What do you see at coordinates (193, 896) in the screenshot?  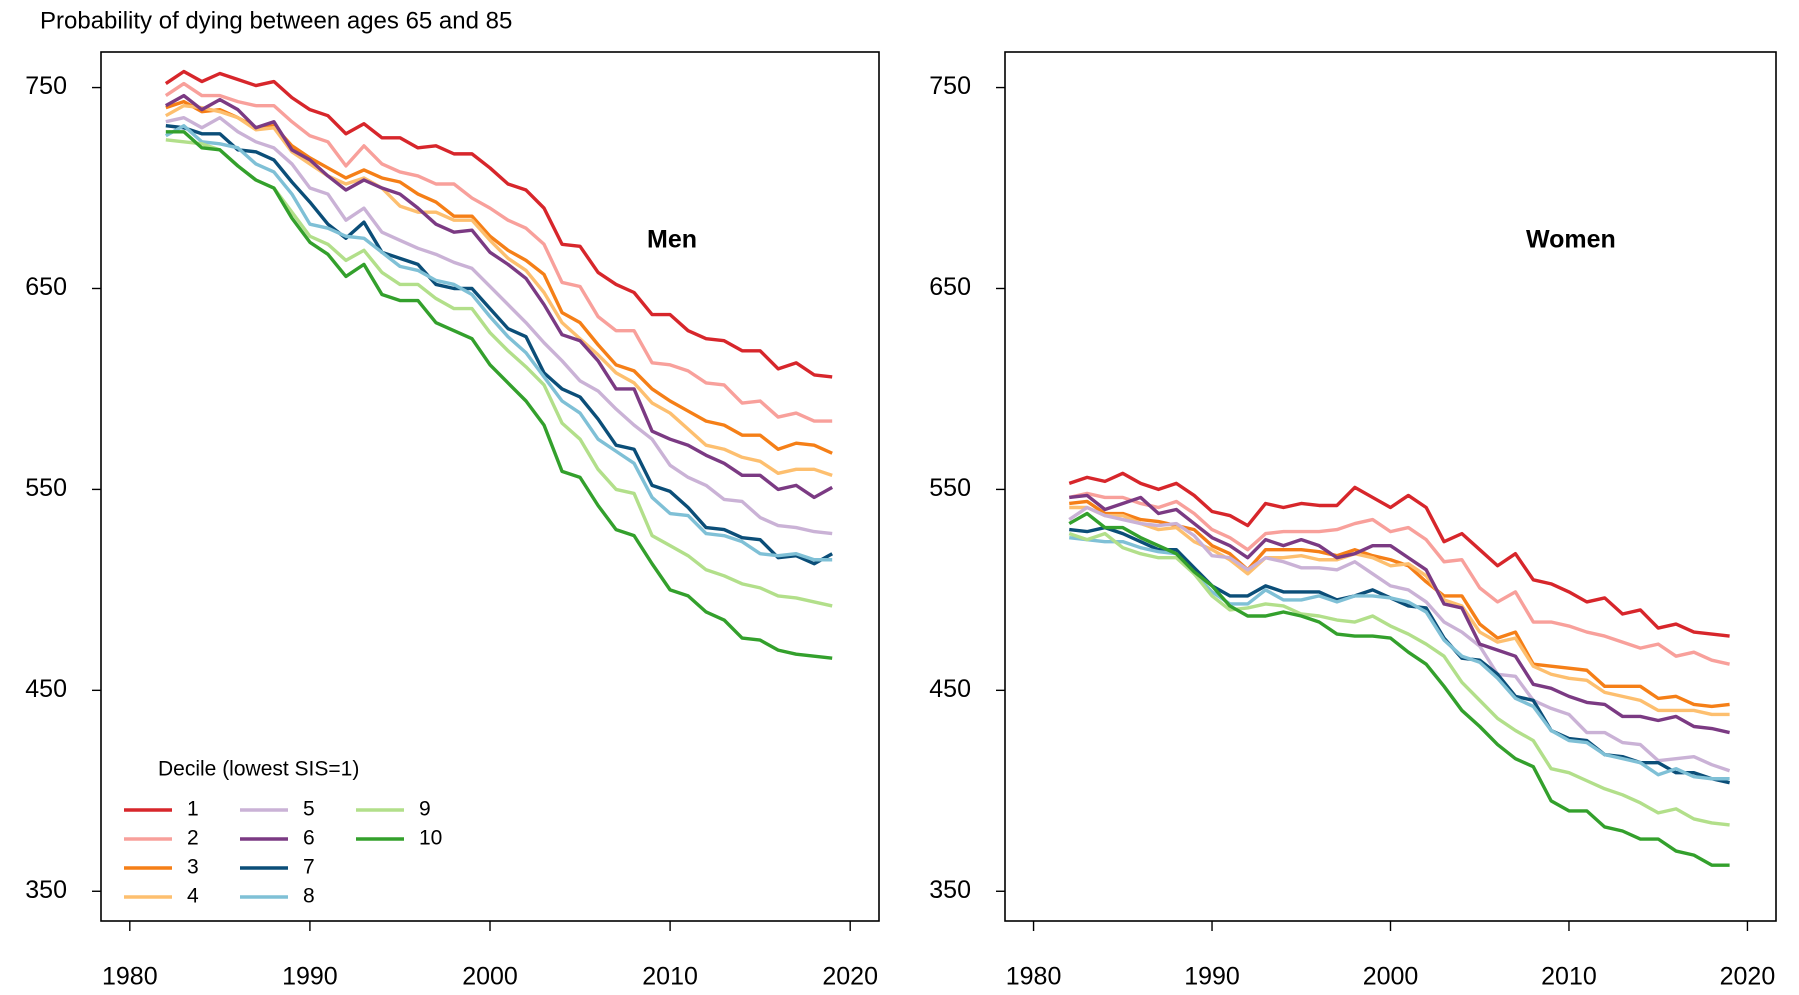 I see `legend-label: 4` at bounding box center [193, 896].